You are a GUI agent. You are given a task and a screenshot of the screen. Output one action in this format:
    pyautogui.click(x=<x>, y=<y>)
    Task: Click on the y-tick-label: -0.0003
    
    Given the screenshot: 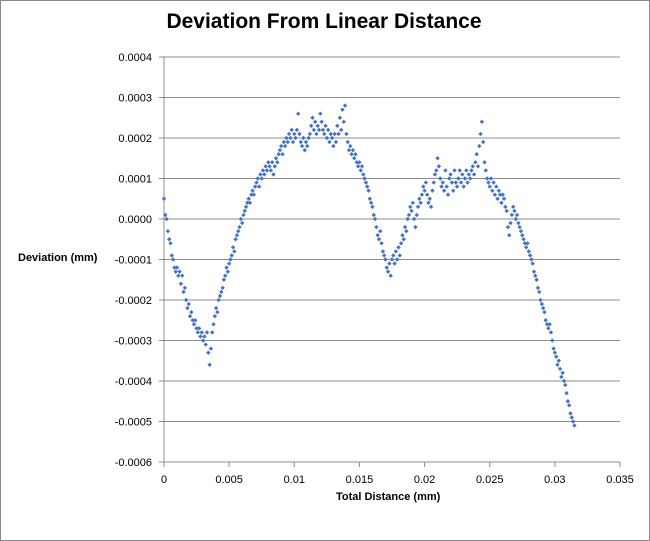 What is the action you would take?
    pyautogui.click(x=133, y=342)
    